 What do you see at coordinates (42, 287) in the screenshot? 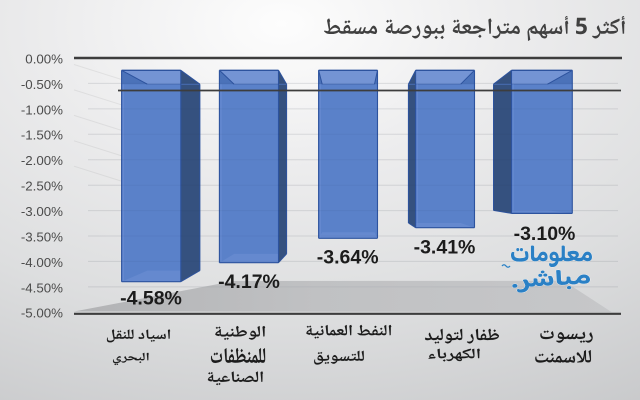
I see `svg-text: -4.50%` at bounding box center [42, 287].